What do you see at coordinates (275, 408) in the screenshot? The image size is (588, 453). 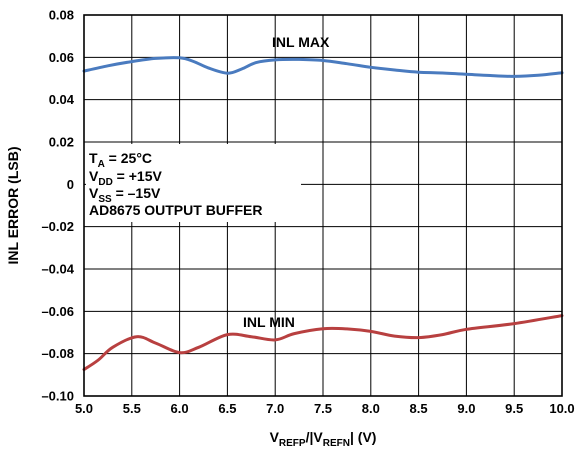 I see `x-tick-label: 7.0` at bounding box center [275, 408].